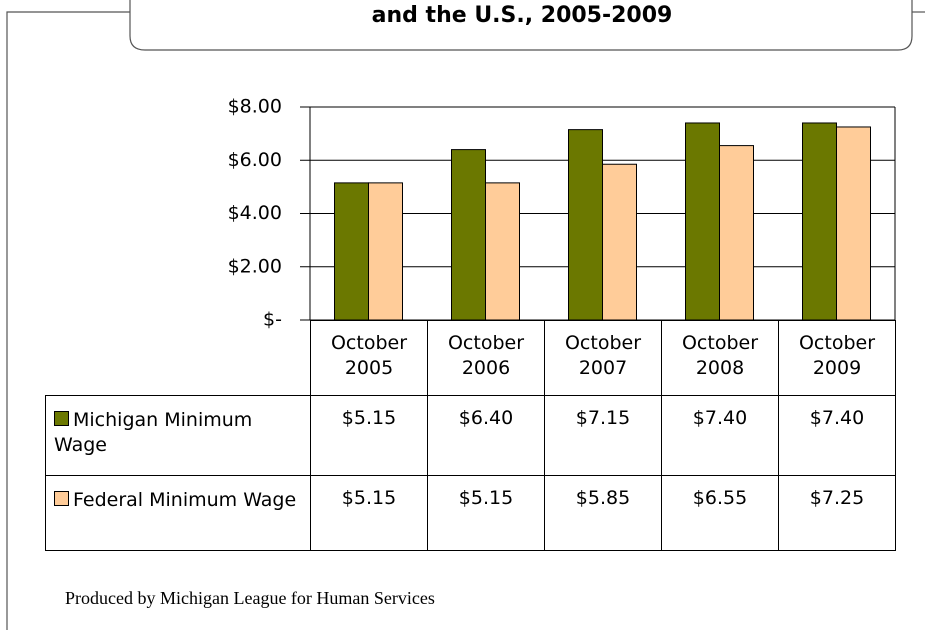 The width and height of the screenshot is (925, 630). What do you see at coordinates (369, 358) in the screenshot?
I see `x-tick-label: October 2005` at bounding box center [369, 358].